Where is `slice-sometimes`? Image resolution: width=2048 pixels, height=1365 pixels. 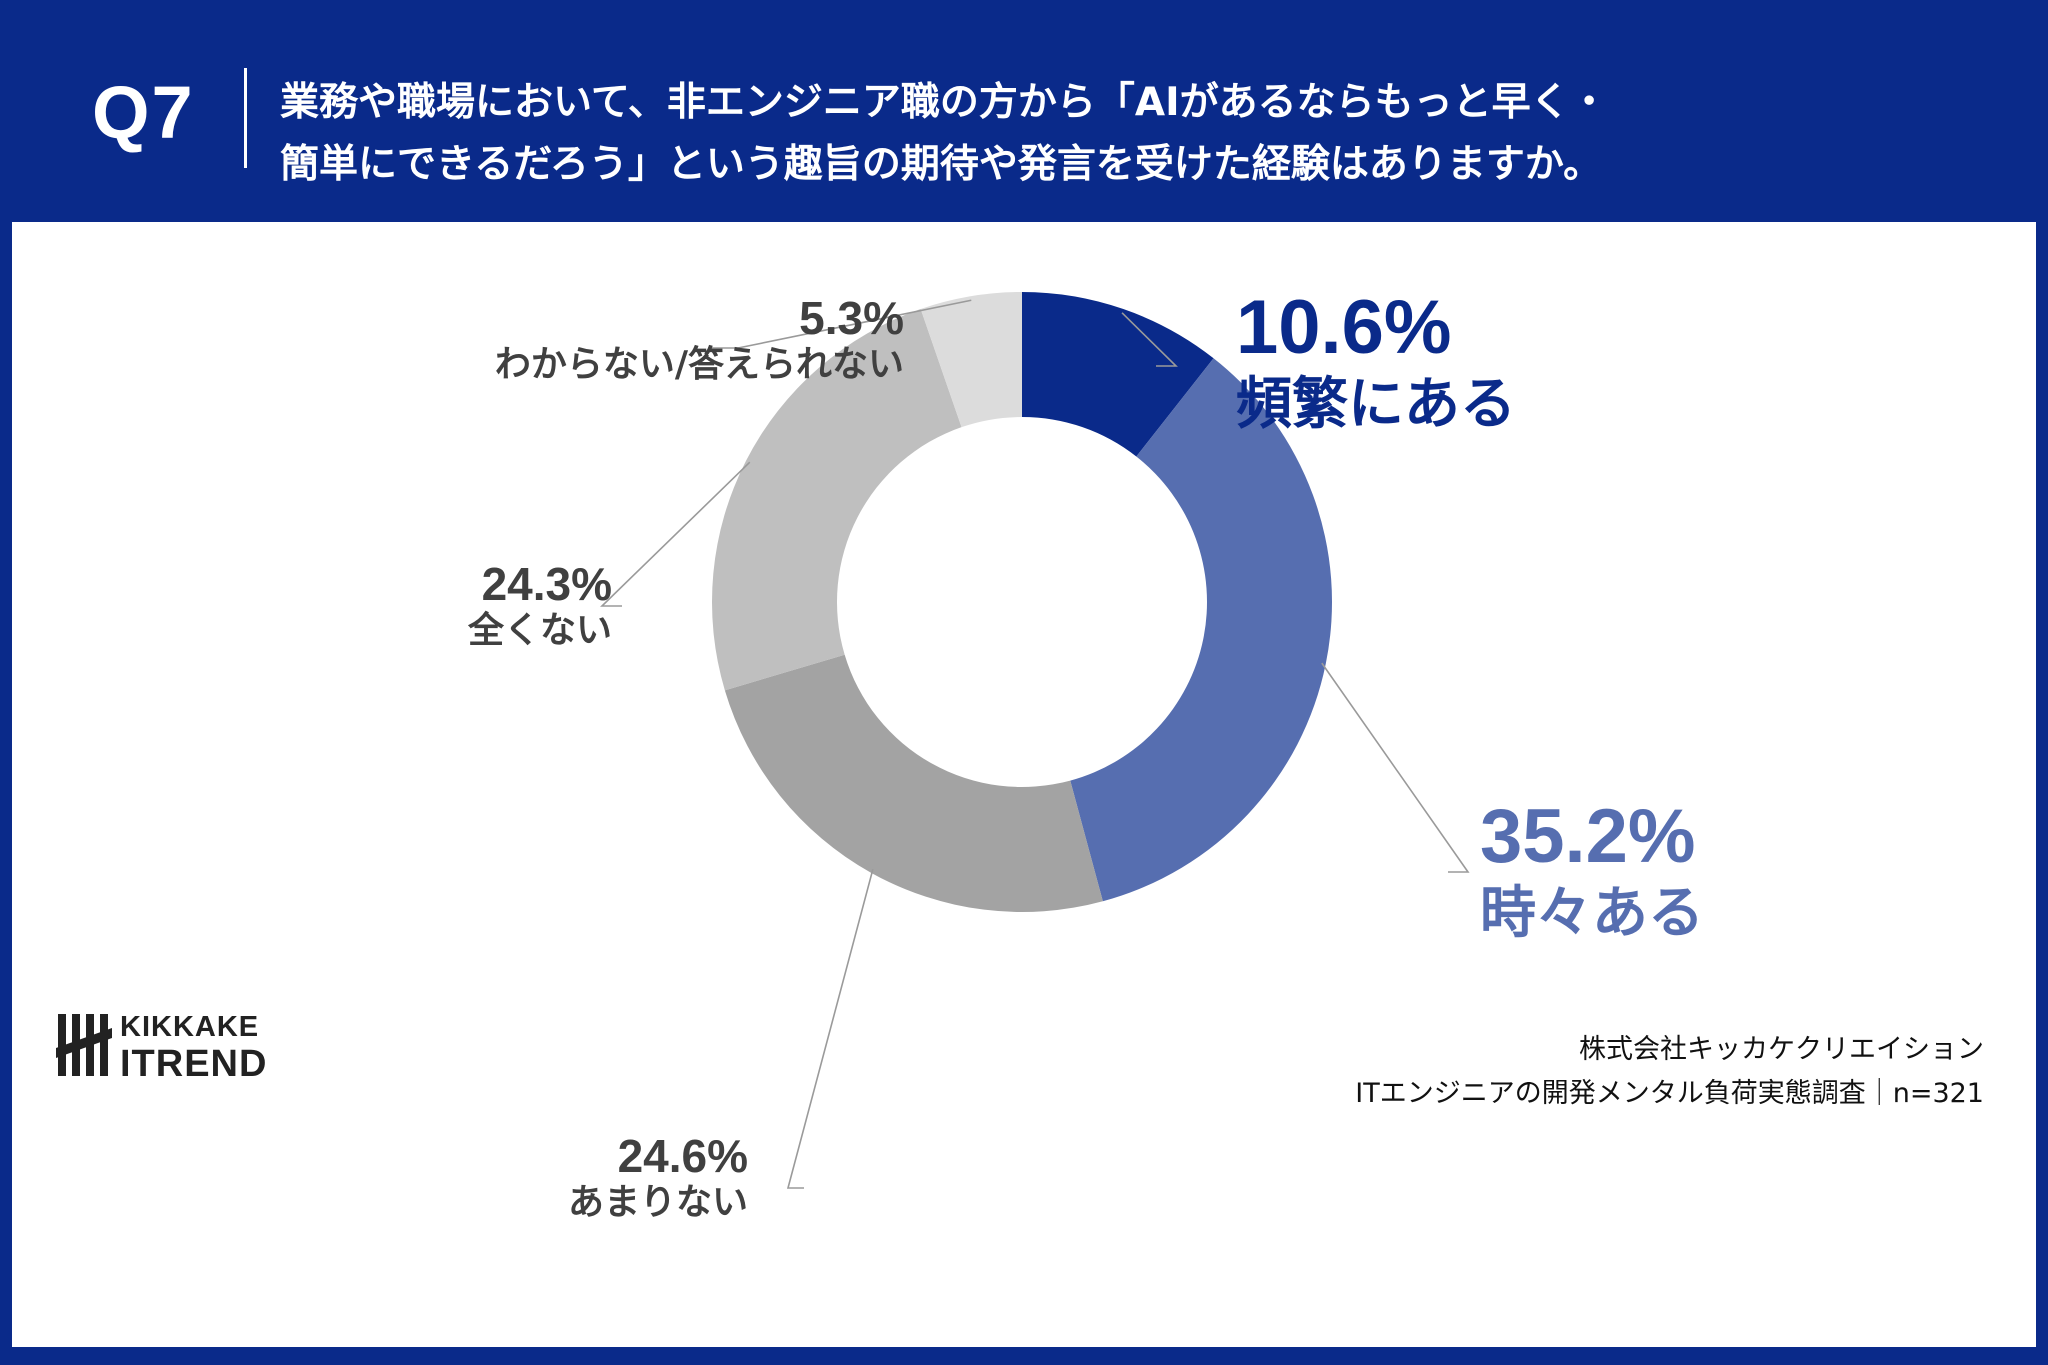 slice-sometimes is located at coordinates (1201, 630).